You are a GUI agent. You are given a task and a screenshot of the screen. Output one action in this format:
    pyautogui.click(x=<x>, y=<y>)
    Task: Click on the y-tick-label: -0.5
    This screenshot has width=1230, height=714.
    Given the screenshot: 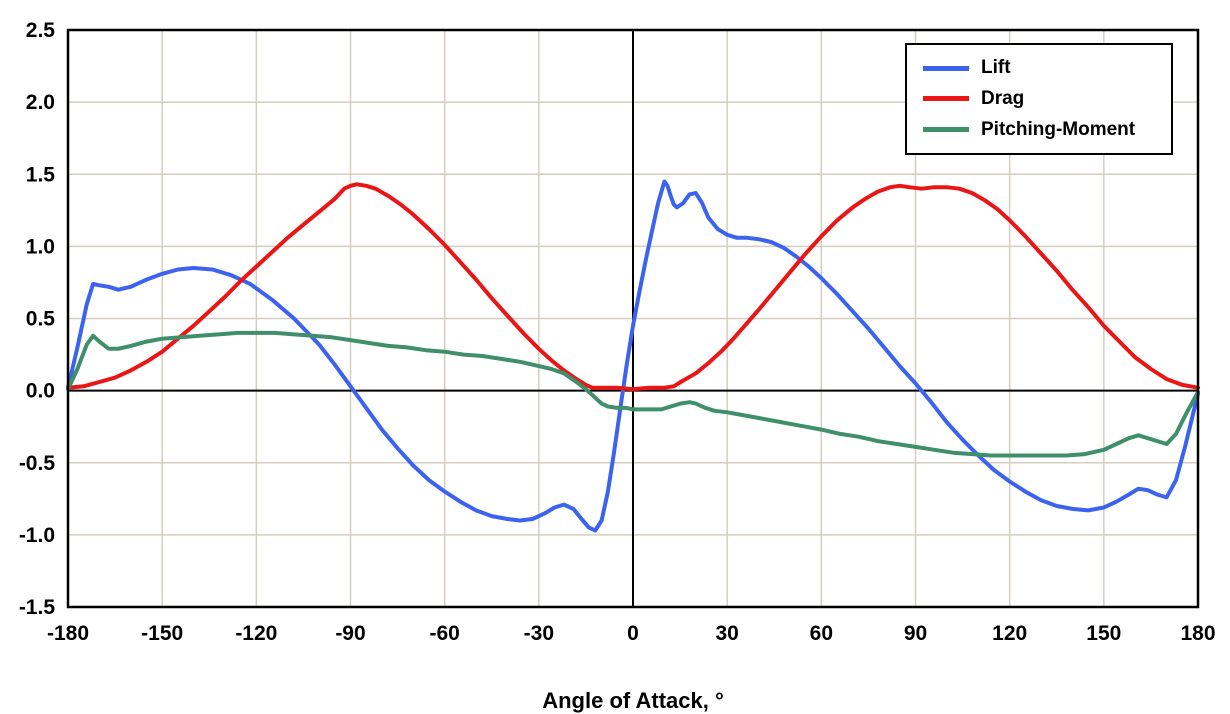 What is the action you would take?
    pyautogui.click(x=37, y=463)
    